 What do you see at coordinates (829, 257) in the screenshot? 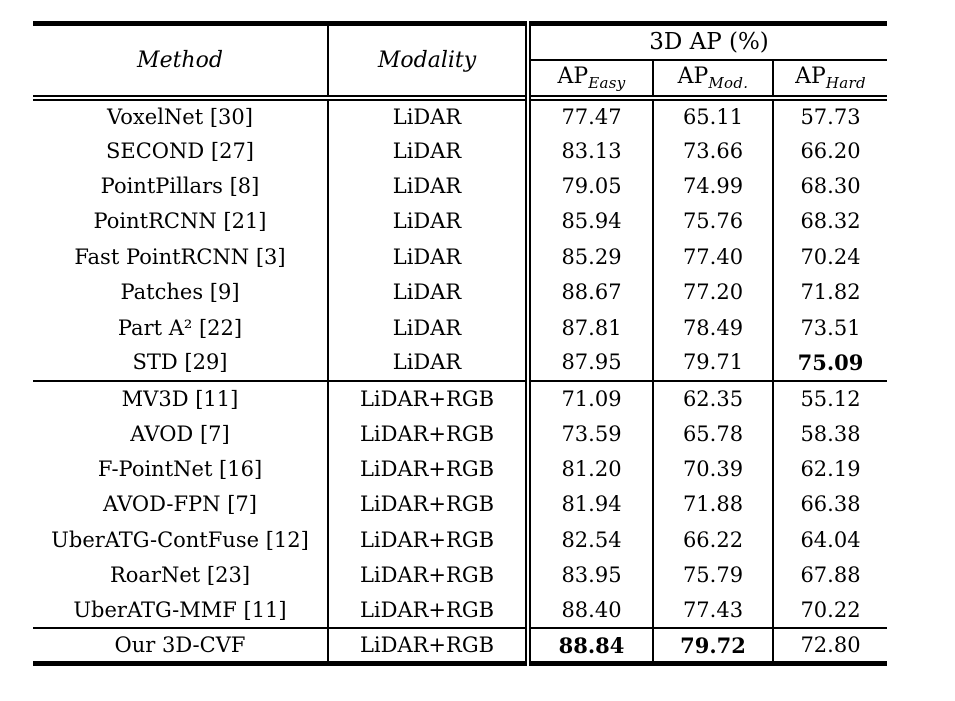
I see `ap-hard-cell: 70.24` at bounding box center [829, 257].